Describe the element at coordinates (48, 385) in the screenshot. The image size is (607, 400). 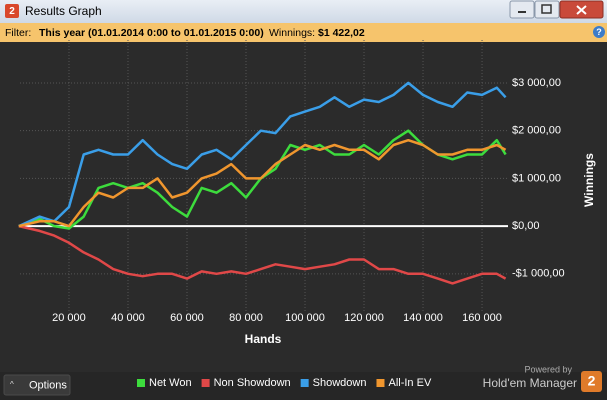
I see `options-label: Options` at that location.